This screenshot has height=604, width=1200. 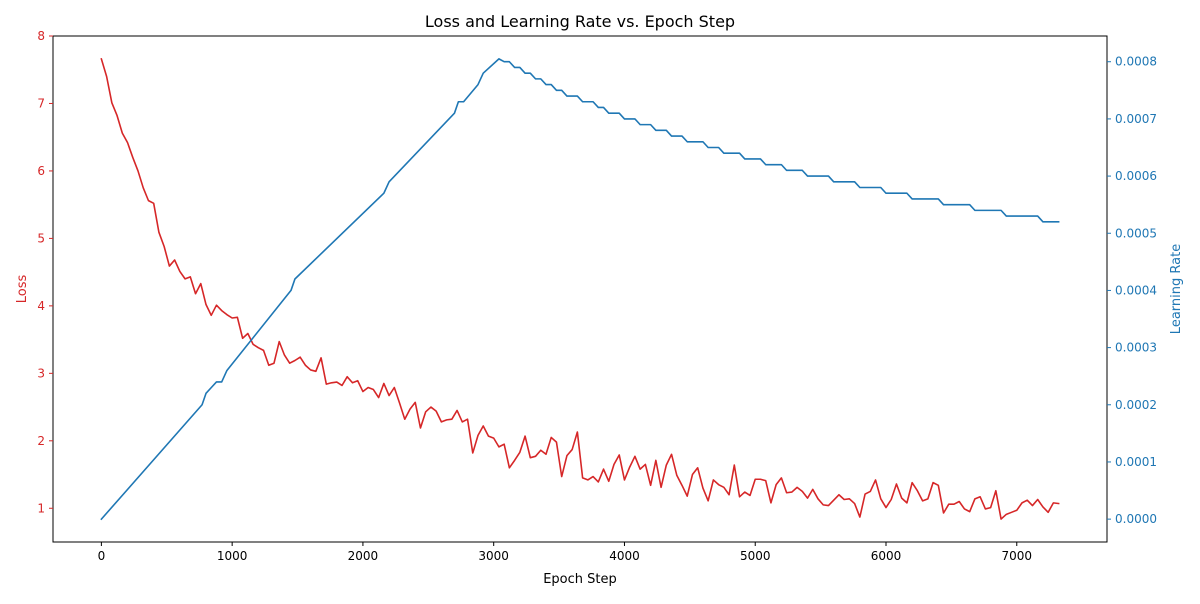 I want to click on left-tick-label: 3, so click(x=41, y=373).